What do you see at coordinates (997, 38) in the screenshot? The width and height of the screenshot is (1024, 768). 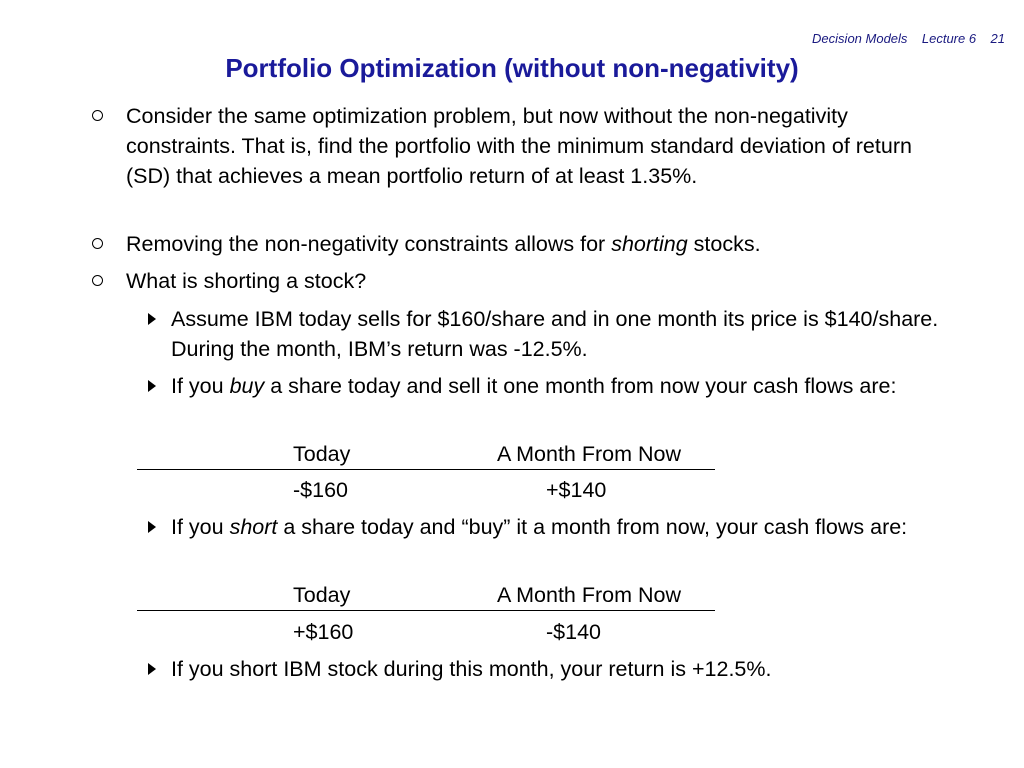 I see `slide-number: 21` at bounding box center [997, 38].